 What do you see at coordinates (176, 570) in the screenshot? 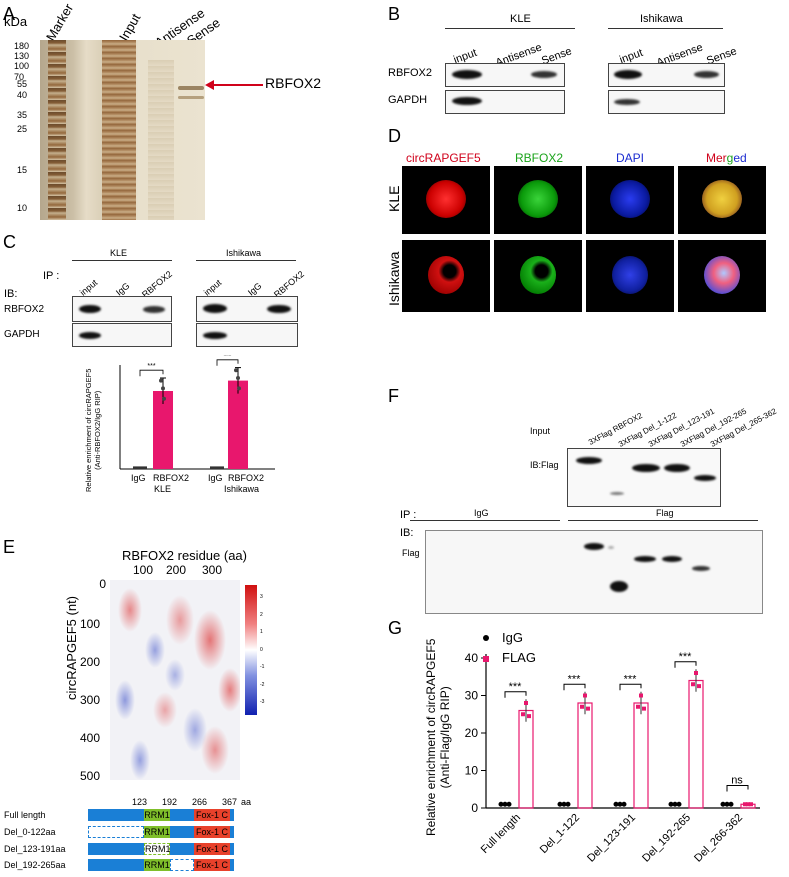
I see `e-xtick-200: 200` at bounding box center [176, 570].